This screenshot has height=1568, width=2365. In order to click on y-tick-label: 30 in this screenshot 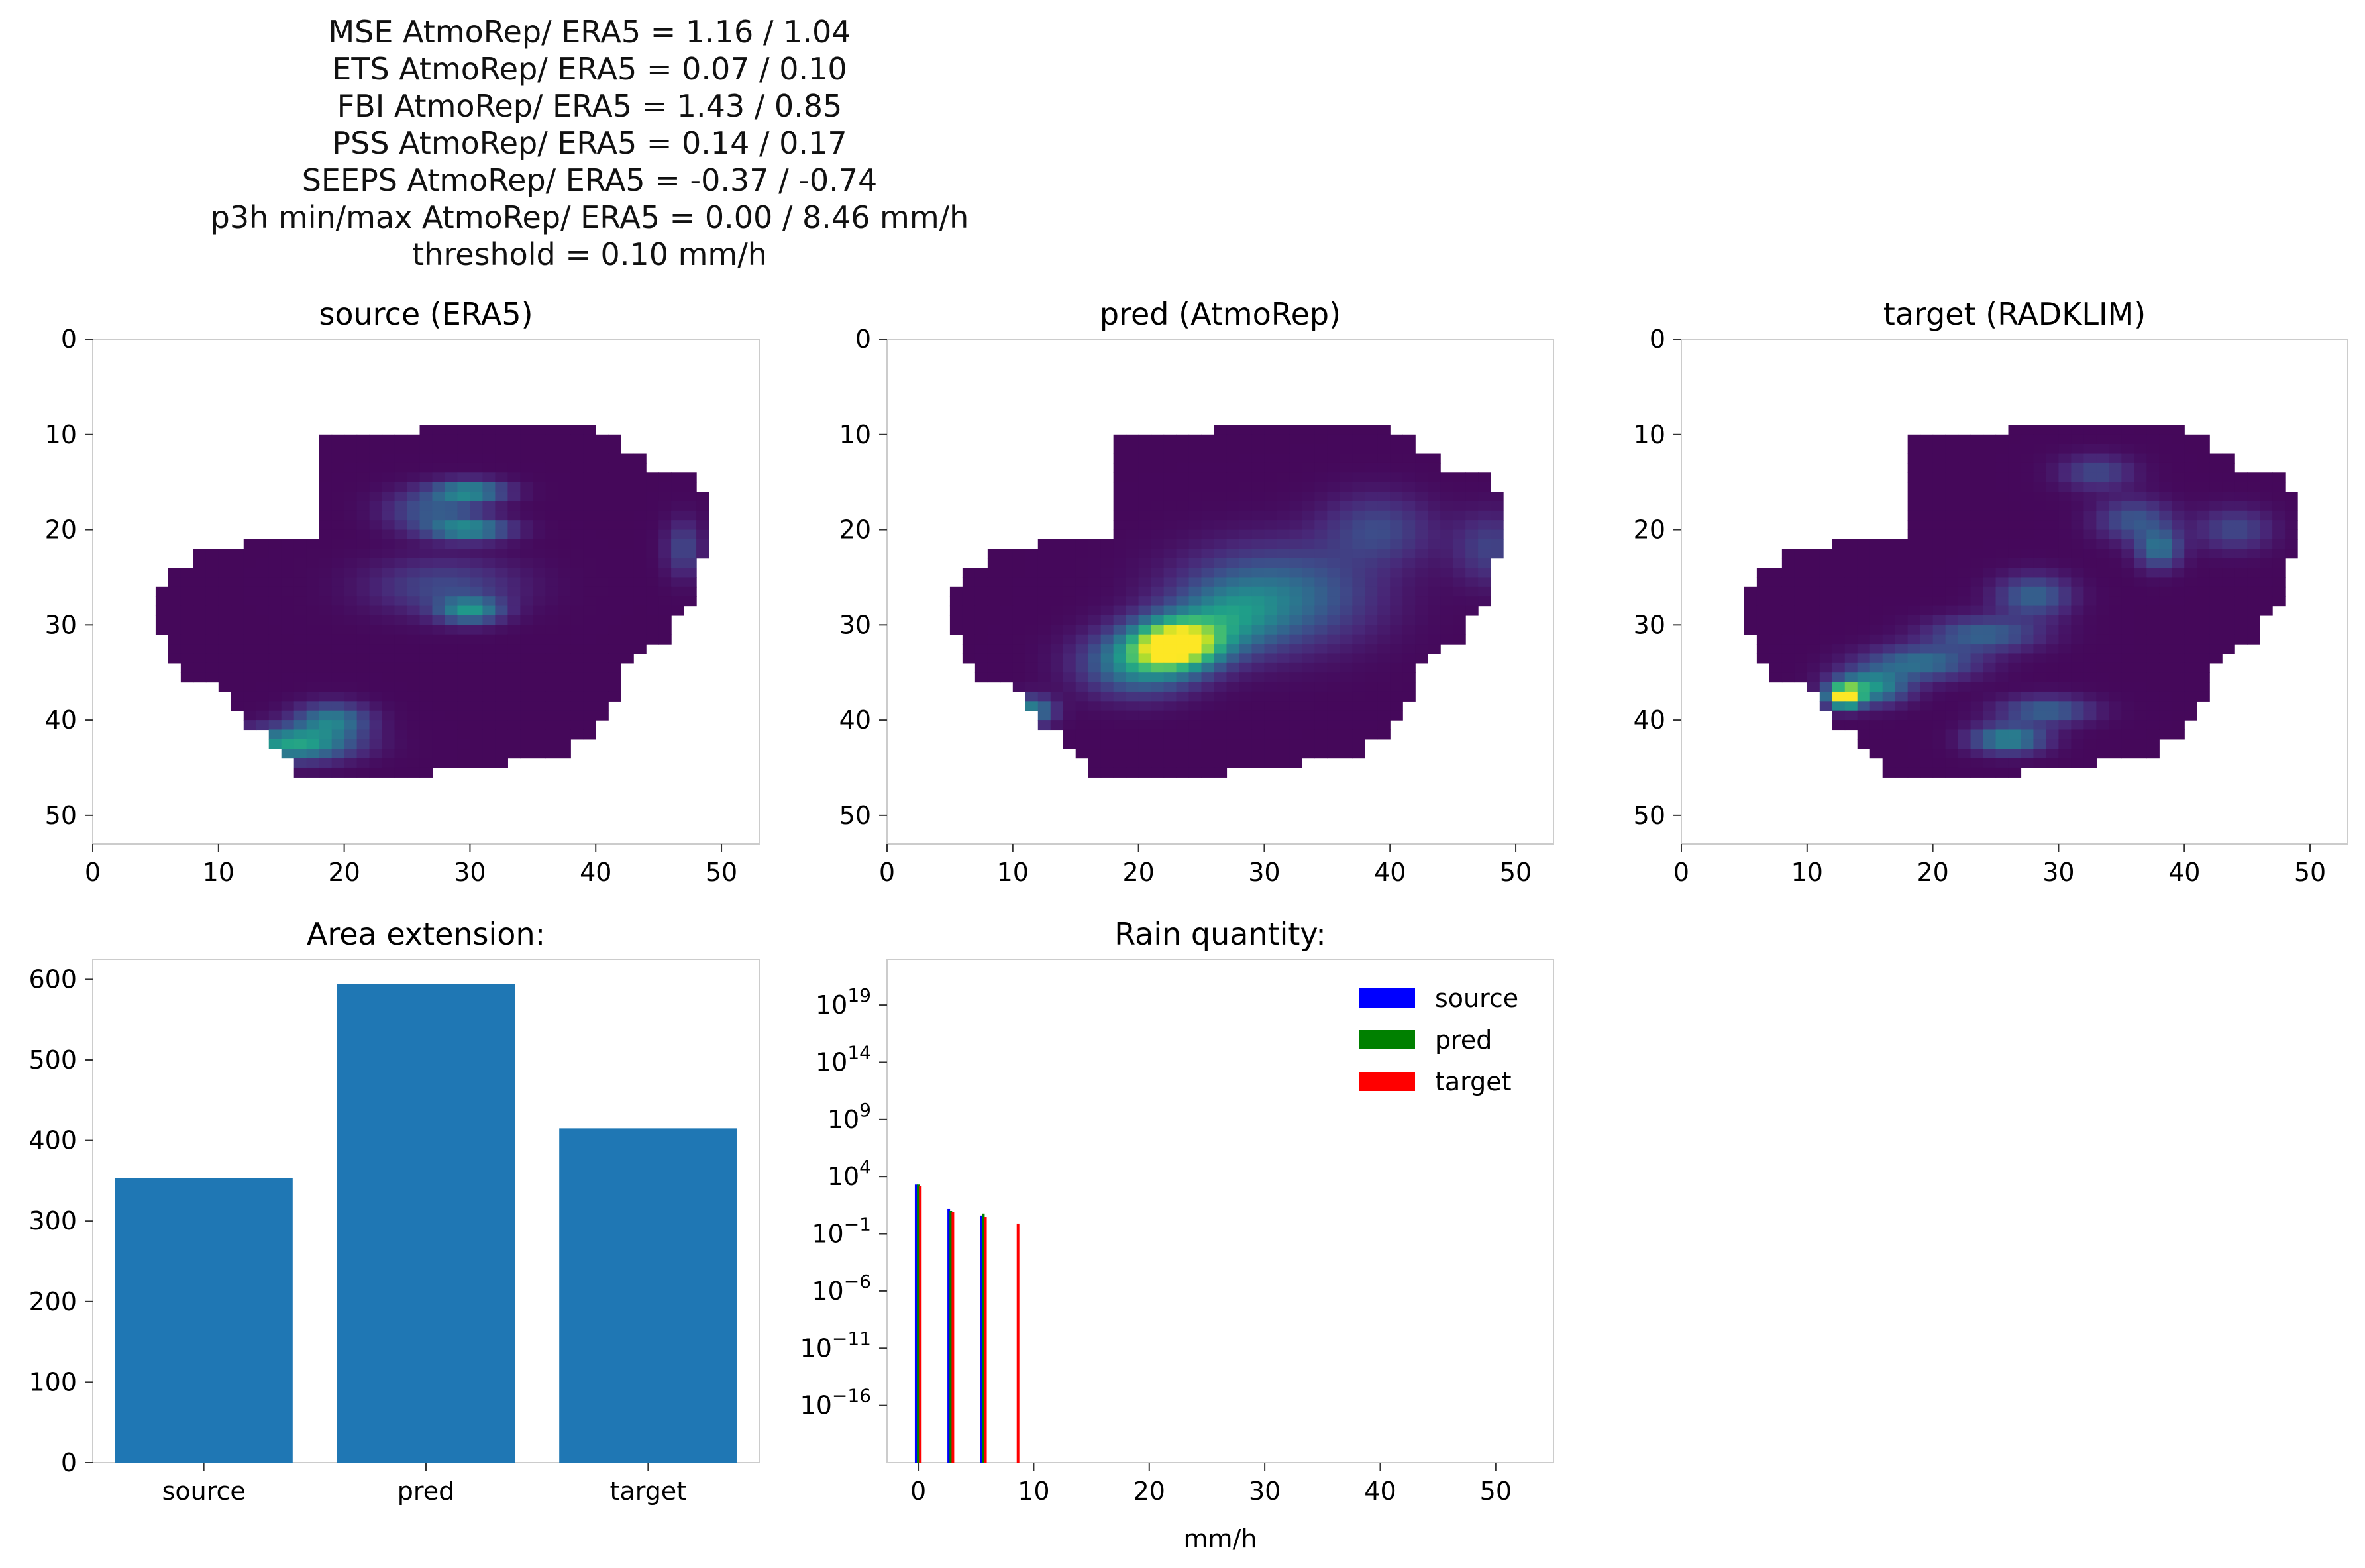, I will do `click(61, 624)`.